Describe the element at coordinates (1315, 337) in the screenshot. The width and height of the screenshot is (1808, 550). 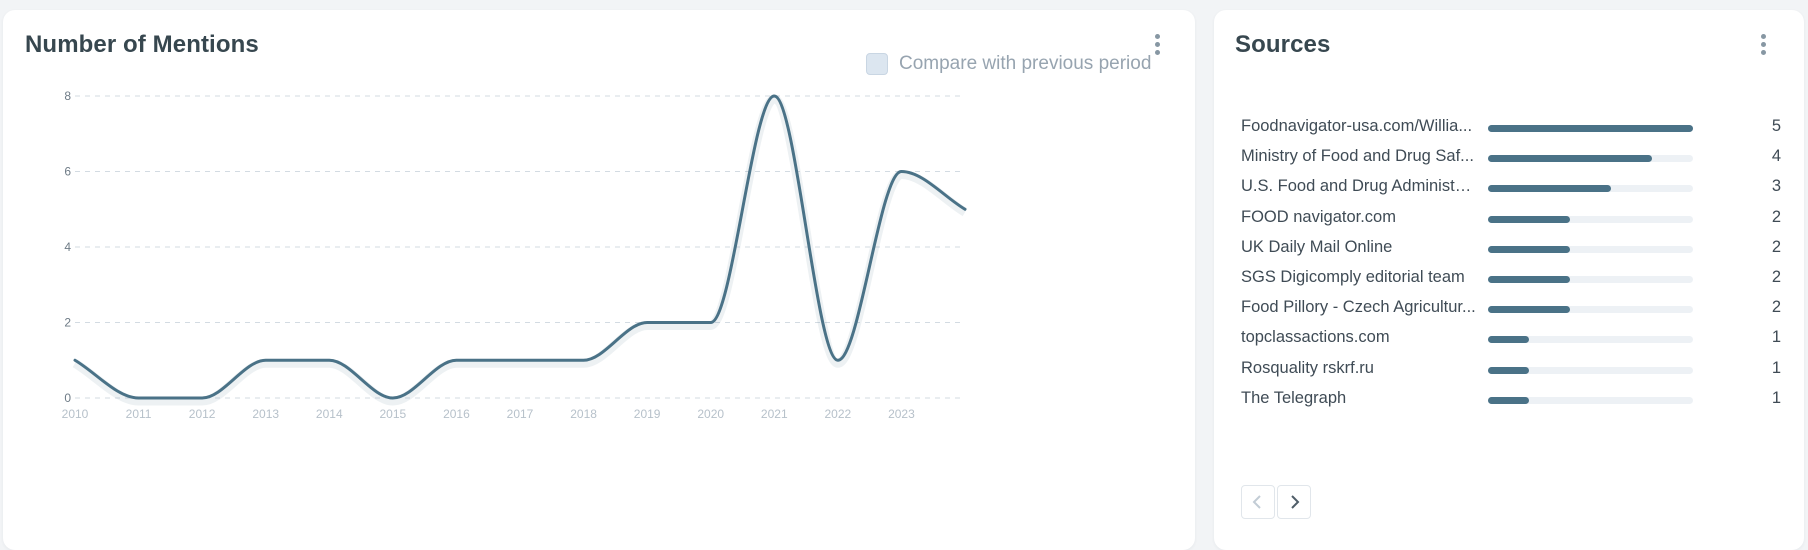
I see `source-name: topclassactions.com` at that location.